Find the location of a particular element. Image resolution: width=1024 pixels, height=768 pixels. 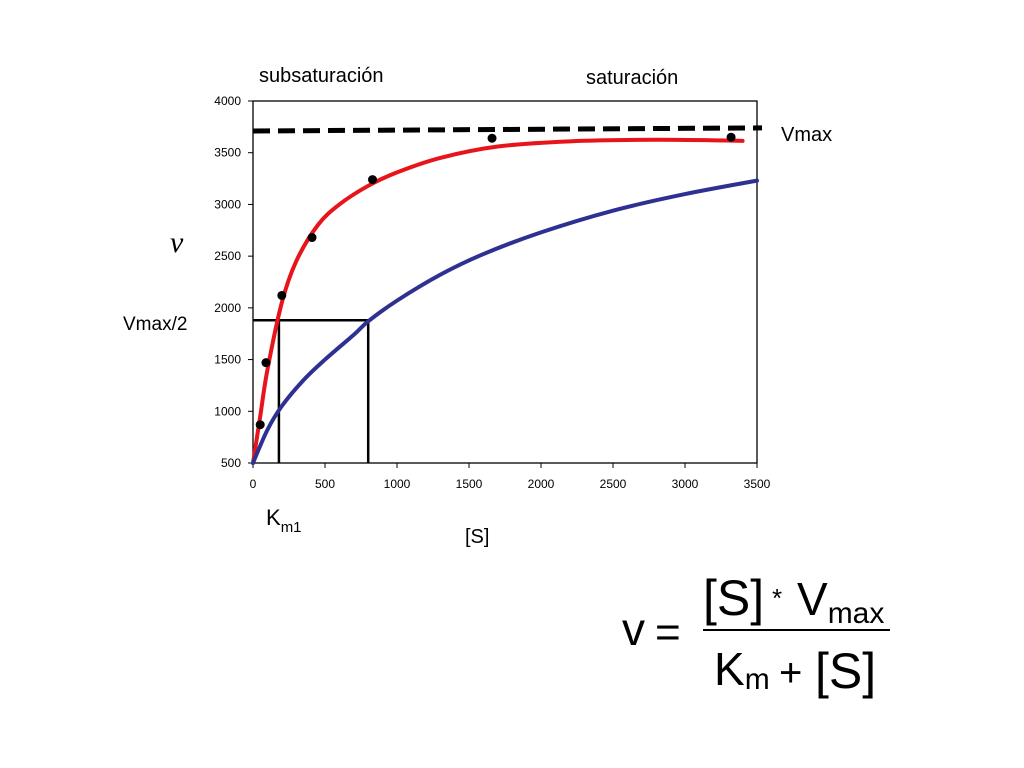

x-tick-label: 0 is located at coordinates (253, 484).